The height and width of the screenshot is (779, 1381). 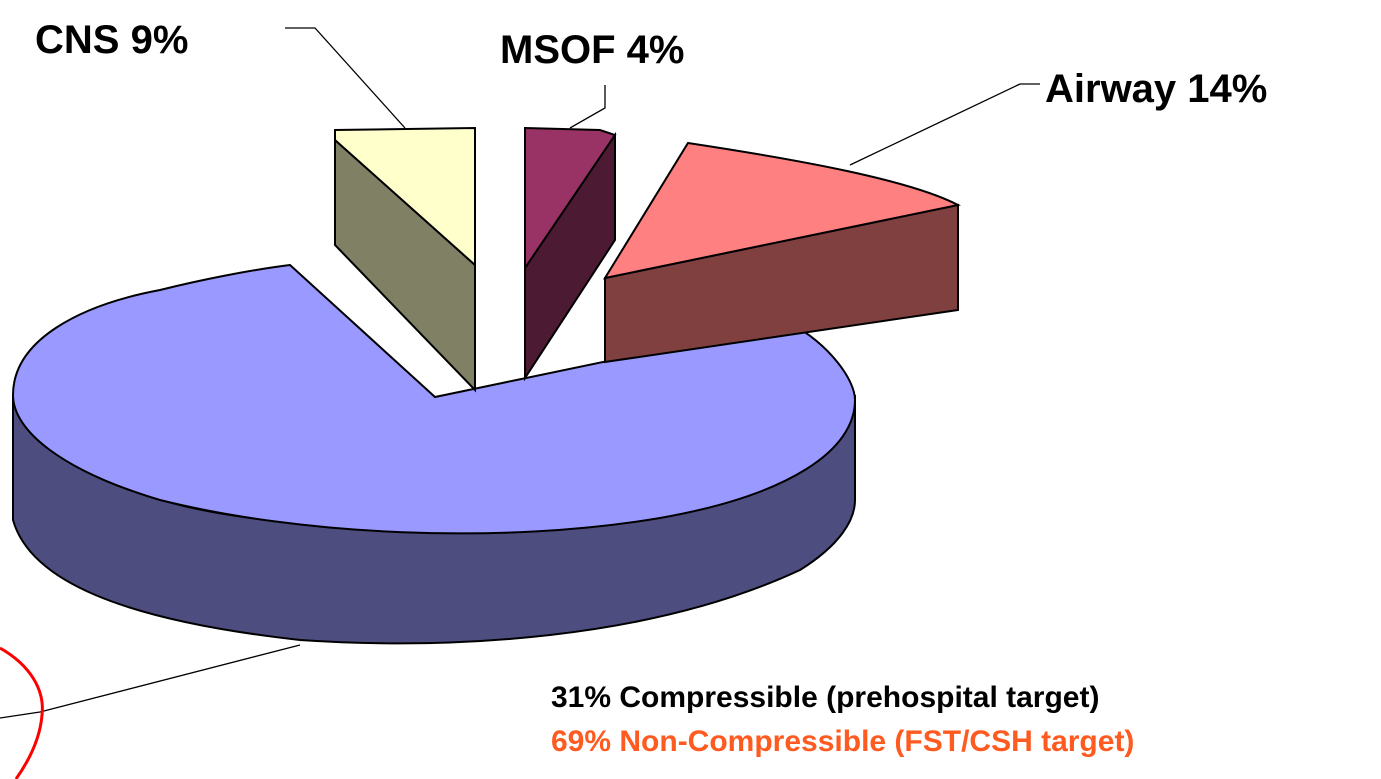 I want to click on airway-label: Airway 14%, so click(x=1156, y=89).